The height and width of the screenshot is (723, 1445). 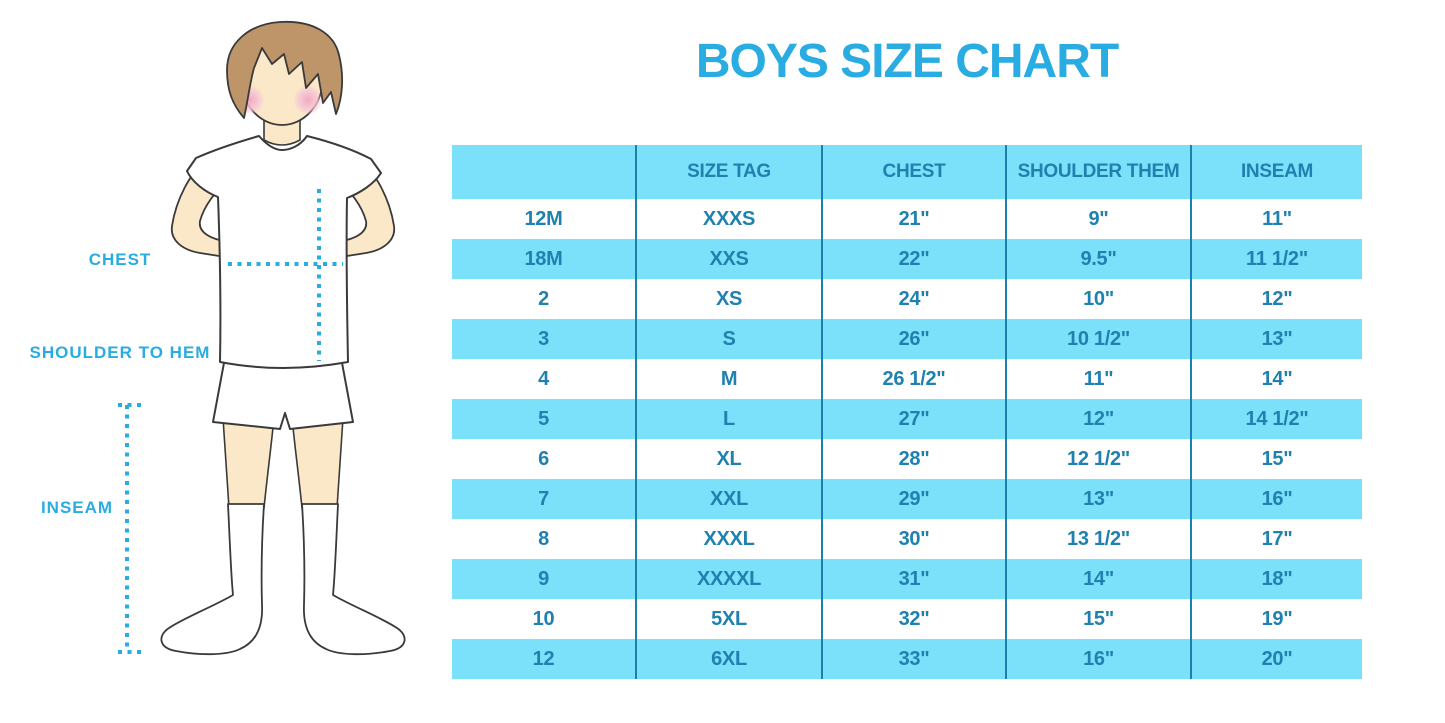 What do you see at coordinates (543, 338) in the screenshot?
I see `table-cell: 3` at bounding box center [543, 338].